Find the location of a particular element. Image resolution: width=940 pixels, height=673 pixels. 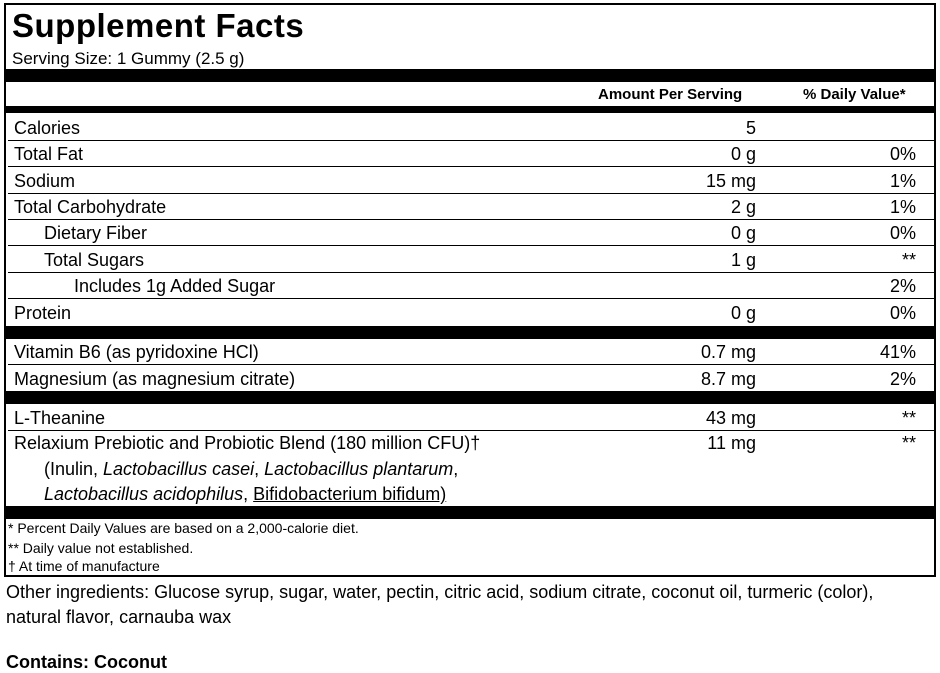

allergen-statement: Contains: Coconut is located at coordinates (86, 662).